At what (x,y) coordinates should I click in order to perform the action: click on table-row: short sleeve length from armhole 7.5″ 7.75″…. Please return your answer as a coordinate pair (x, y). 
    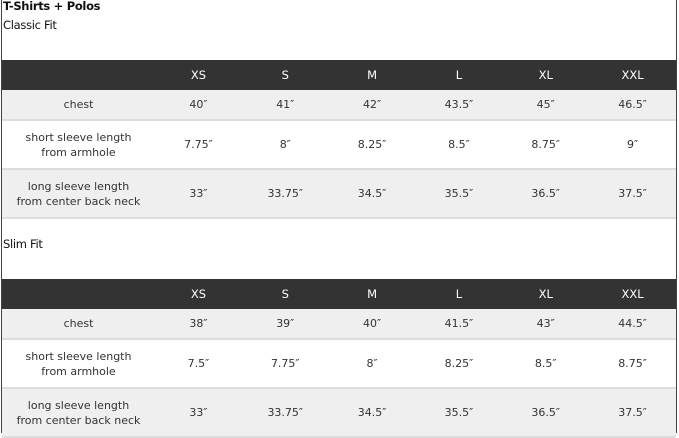
    Looking at the image, I should click on (339, 364).